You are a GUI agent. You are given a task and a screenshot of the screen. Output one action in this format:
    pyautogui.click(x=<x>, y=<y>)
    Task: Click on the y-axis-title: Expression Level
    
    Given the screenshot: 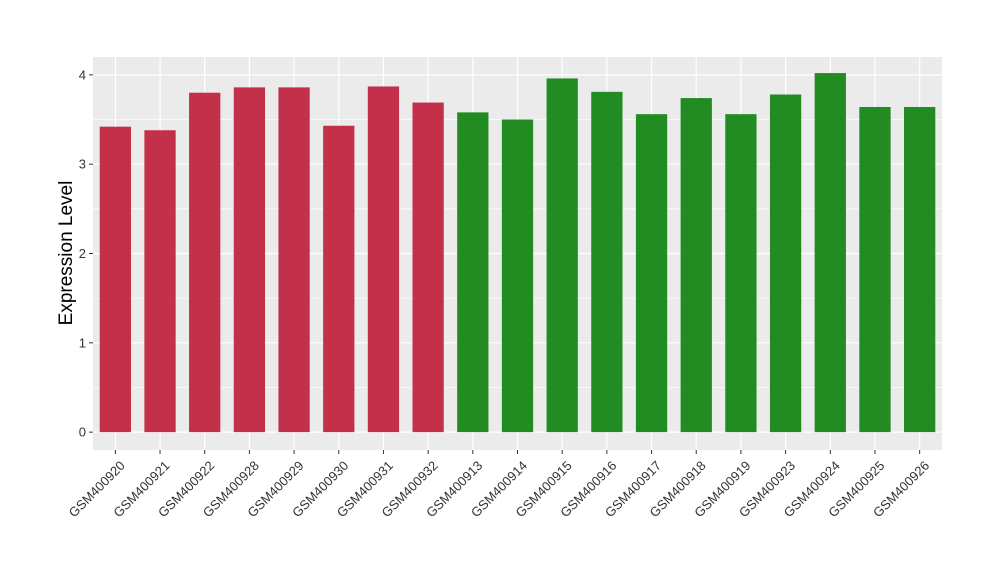 What is the action you would take?
    pyautogui.click(x=66, y=253)
    